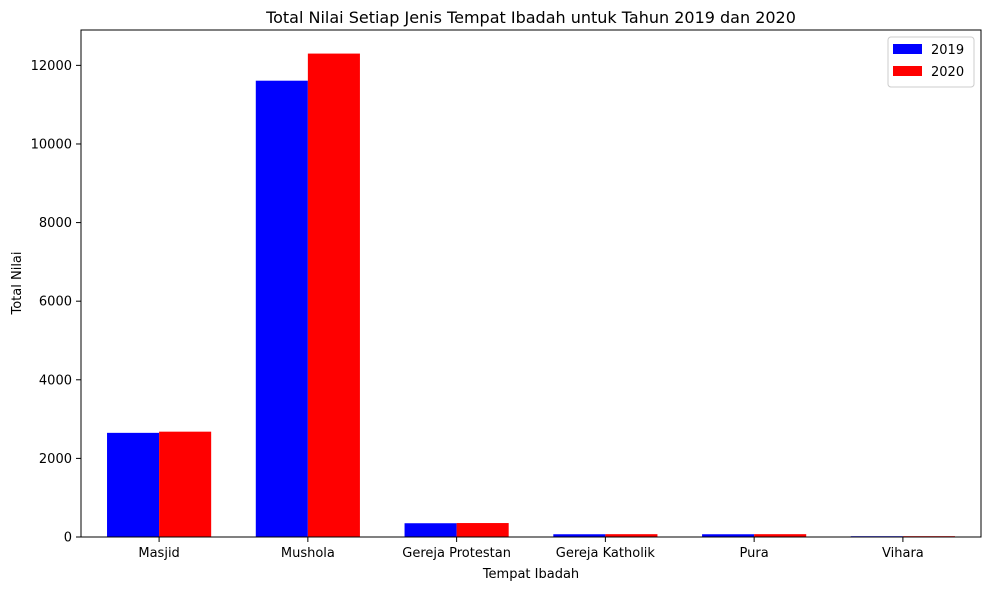  Describe the element at coordinates (158, 553) in the screenshot. I see `x-tick-label-masjid: Masjid` at that location.